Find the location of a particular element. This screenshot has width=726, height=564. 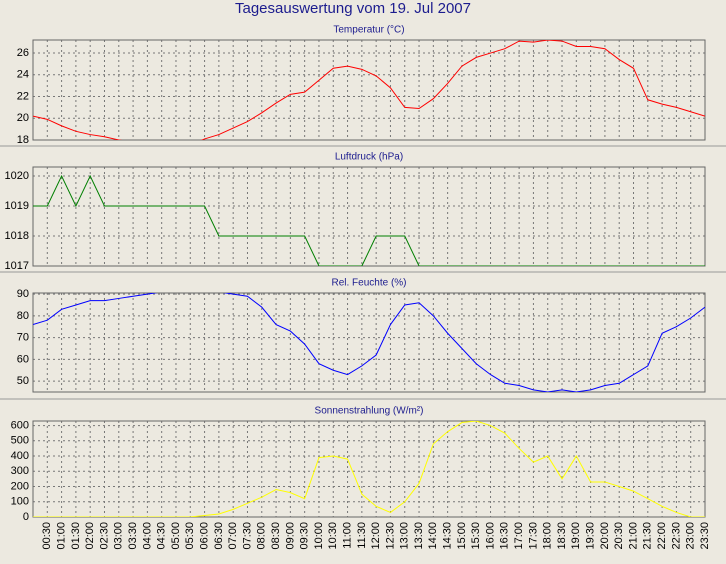

x-tick-label: 21:00 is located at coordinates (633, 536).